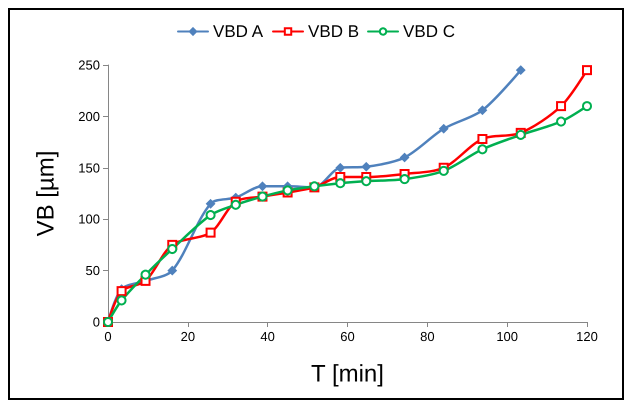 The height and width of the screenshot is (408, 632). I want to click on x-tick-label: 80, so click(427, 336).